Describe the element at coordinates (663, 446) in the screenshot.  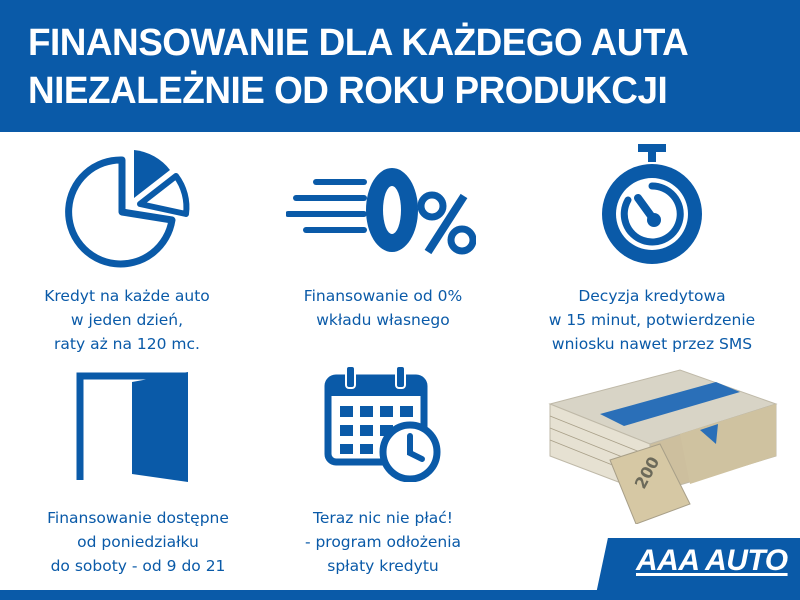
I see `money-stack-icon: 200` at that location.